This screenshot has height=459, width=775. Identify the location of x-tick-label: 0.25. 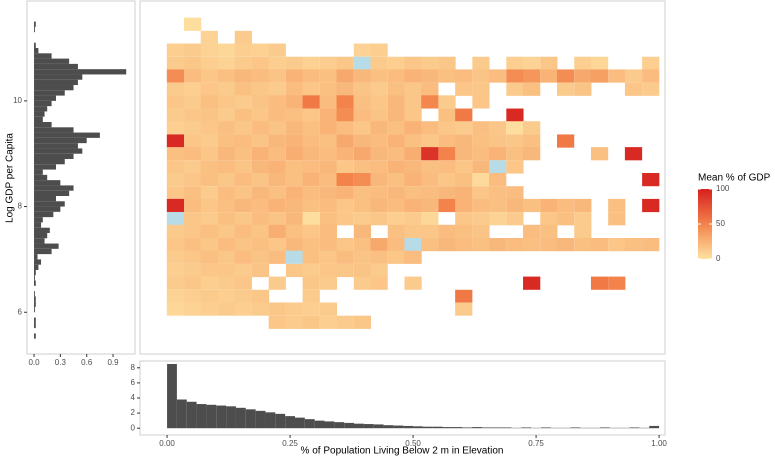
(290, 443).